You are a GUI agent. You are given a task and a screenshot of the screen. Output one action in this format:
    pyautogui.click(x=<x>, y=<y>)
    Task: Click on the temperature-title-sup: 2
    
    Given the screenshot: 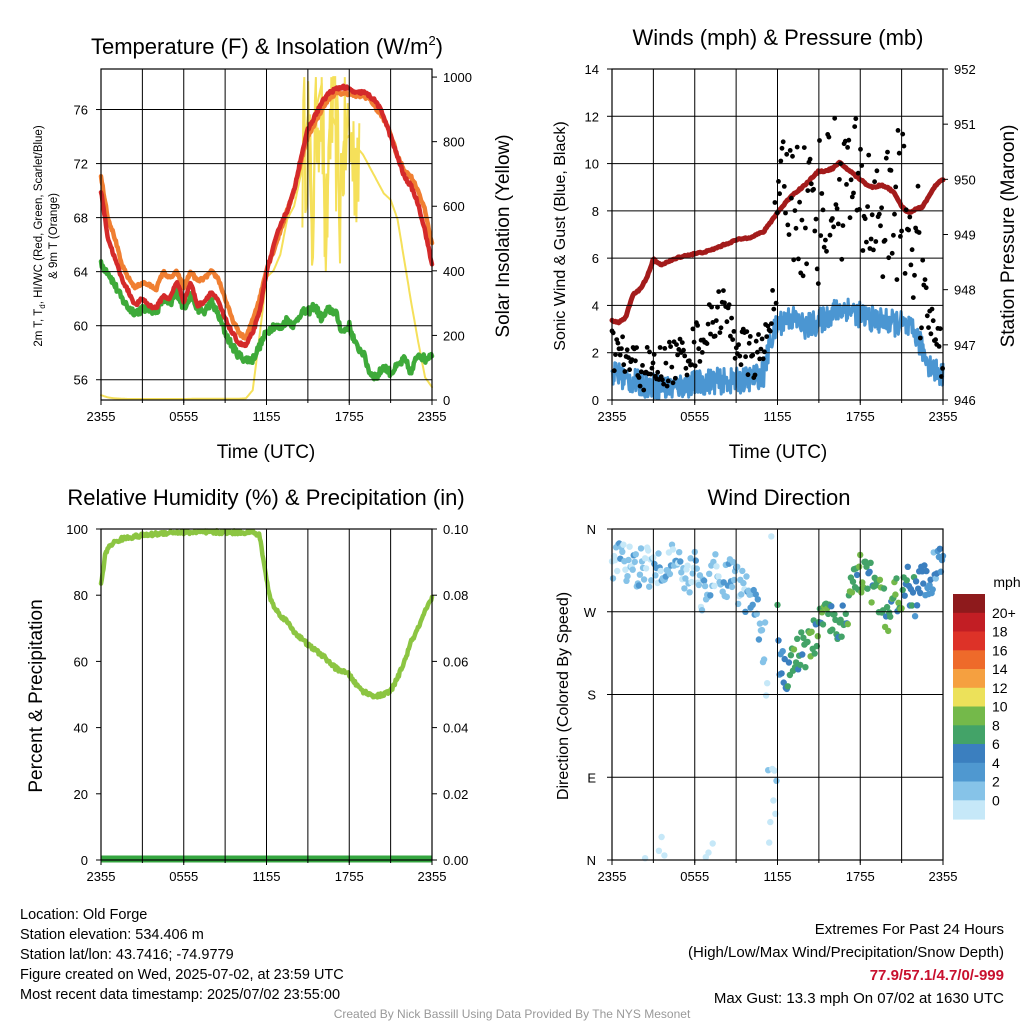 What is the action you would take?
    pyautogui.click(x=431, y=40)
    